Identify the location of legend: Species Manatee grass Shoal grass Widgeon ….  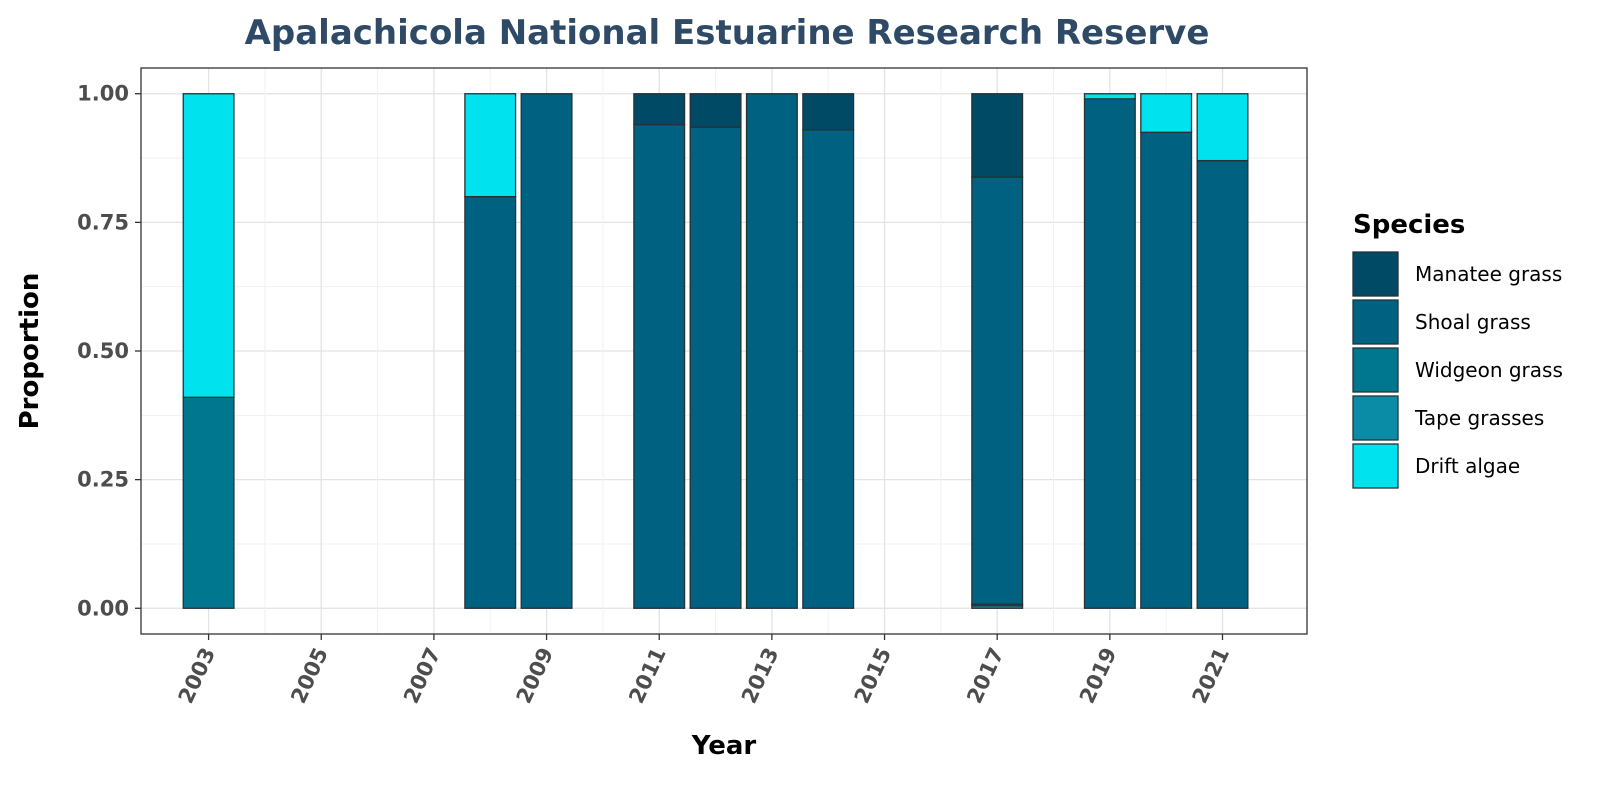
(1457, 349).